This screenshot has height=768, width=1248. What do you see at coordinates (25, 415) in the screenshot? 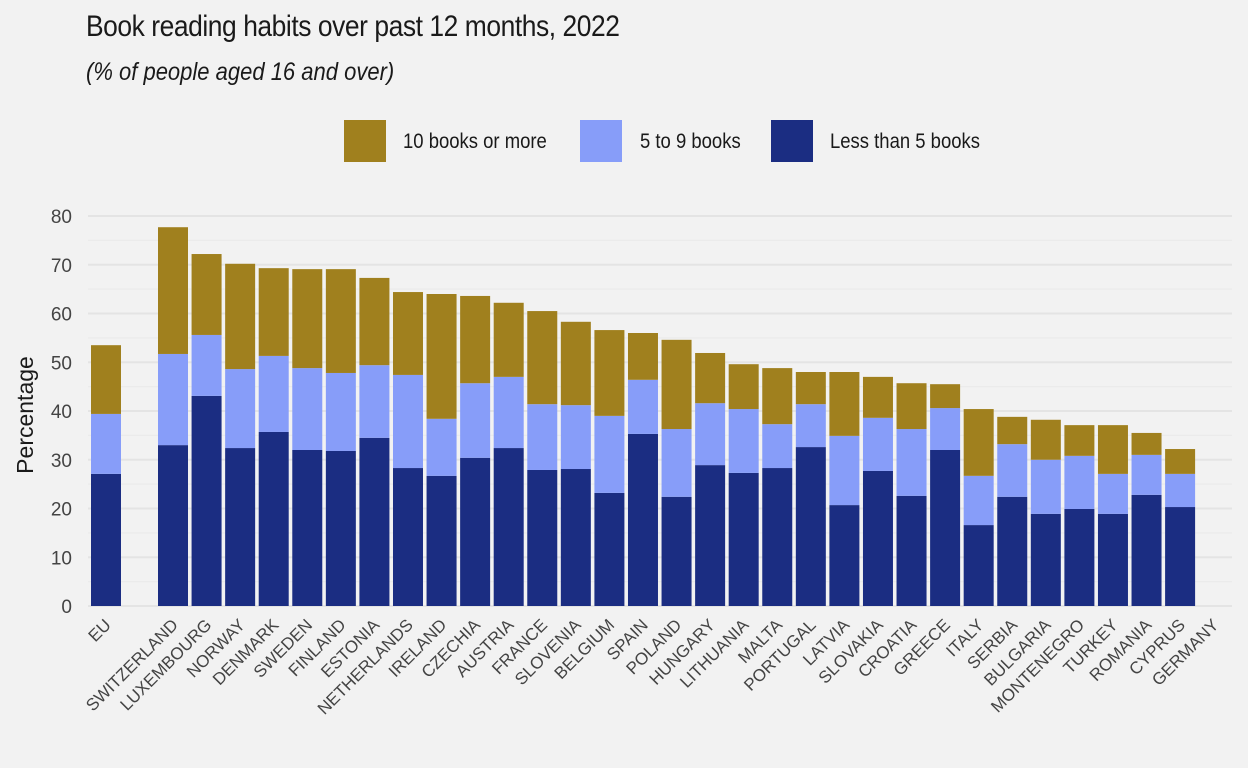
I see `y-axis-label: Percentage` at bounding box center [25, 415].